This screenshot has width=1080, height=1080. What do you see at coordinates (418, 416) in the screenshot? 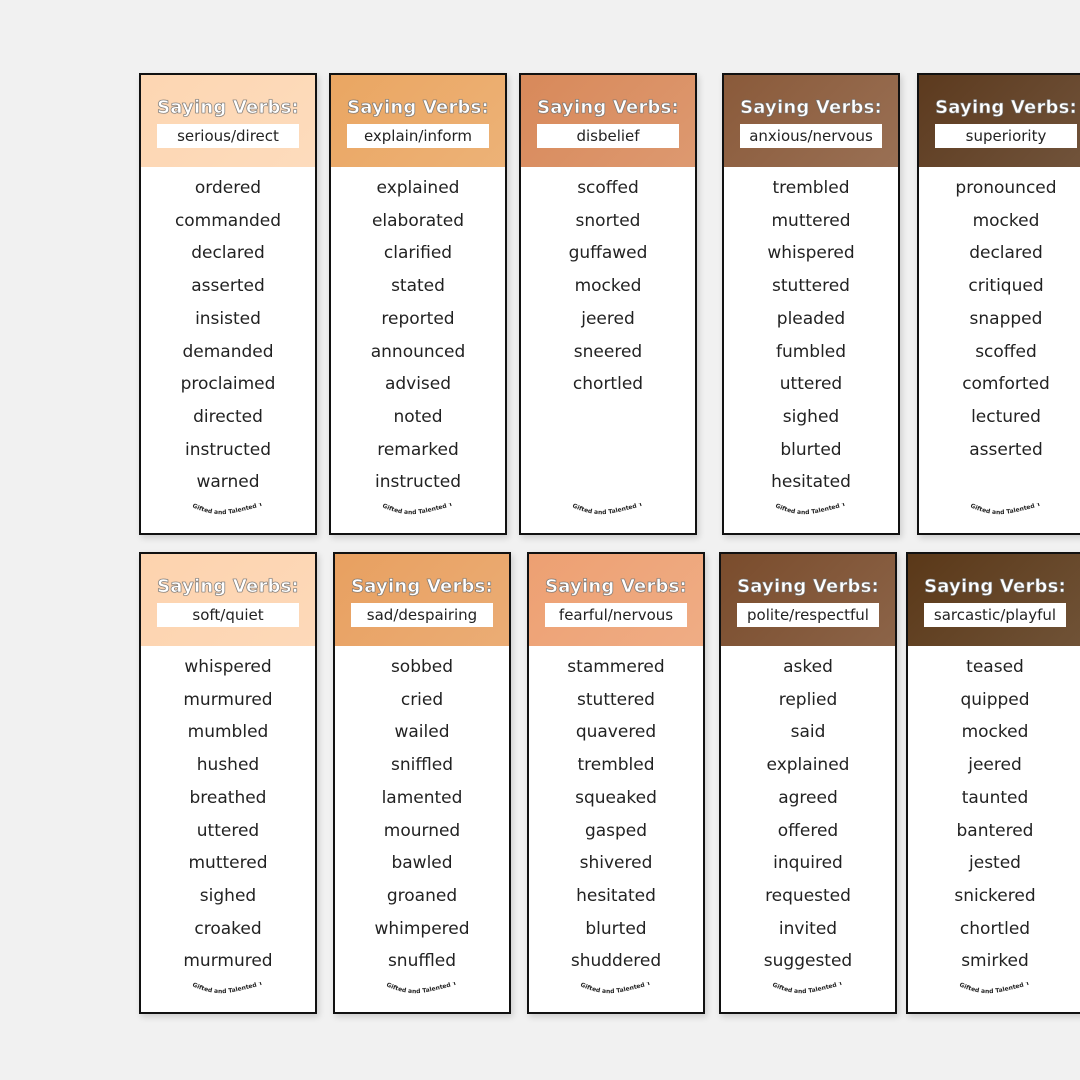
I see `word-item: noted` at bounding box center [418, 416].